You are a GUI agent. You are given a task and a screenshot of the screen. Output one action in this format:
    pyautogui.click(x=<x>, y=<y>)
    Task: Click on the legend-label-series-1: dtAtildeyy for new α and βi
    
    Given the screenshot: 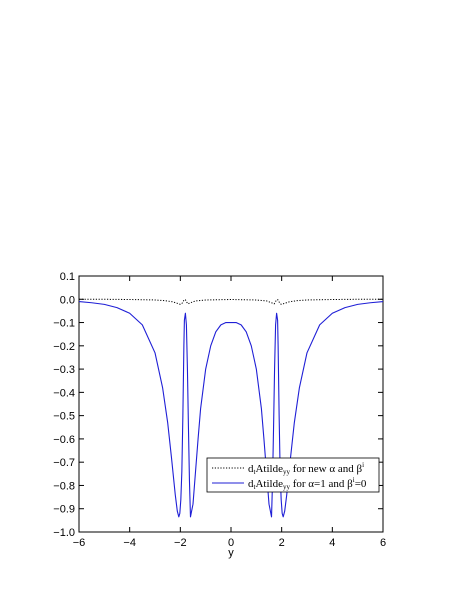 What is the action you would take?
    pyautogui.click(x=306, y=468)
    